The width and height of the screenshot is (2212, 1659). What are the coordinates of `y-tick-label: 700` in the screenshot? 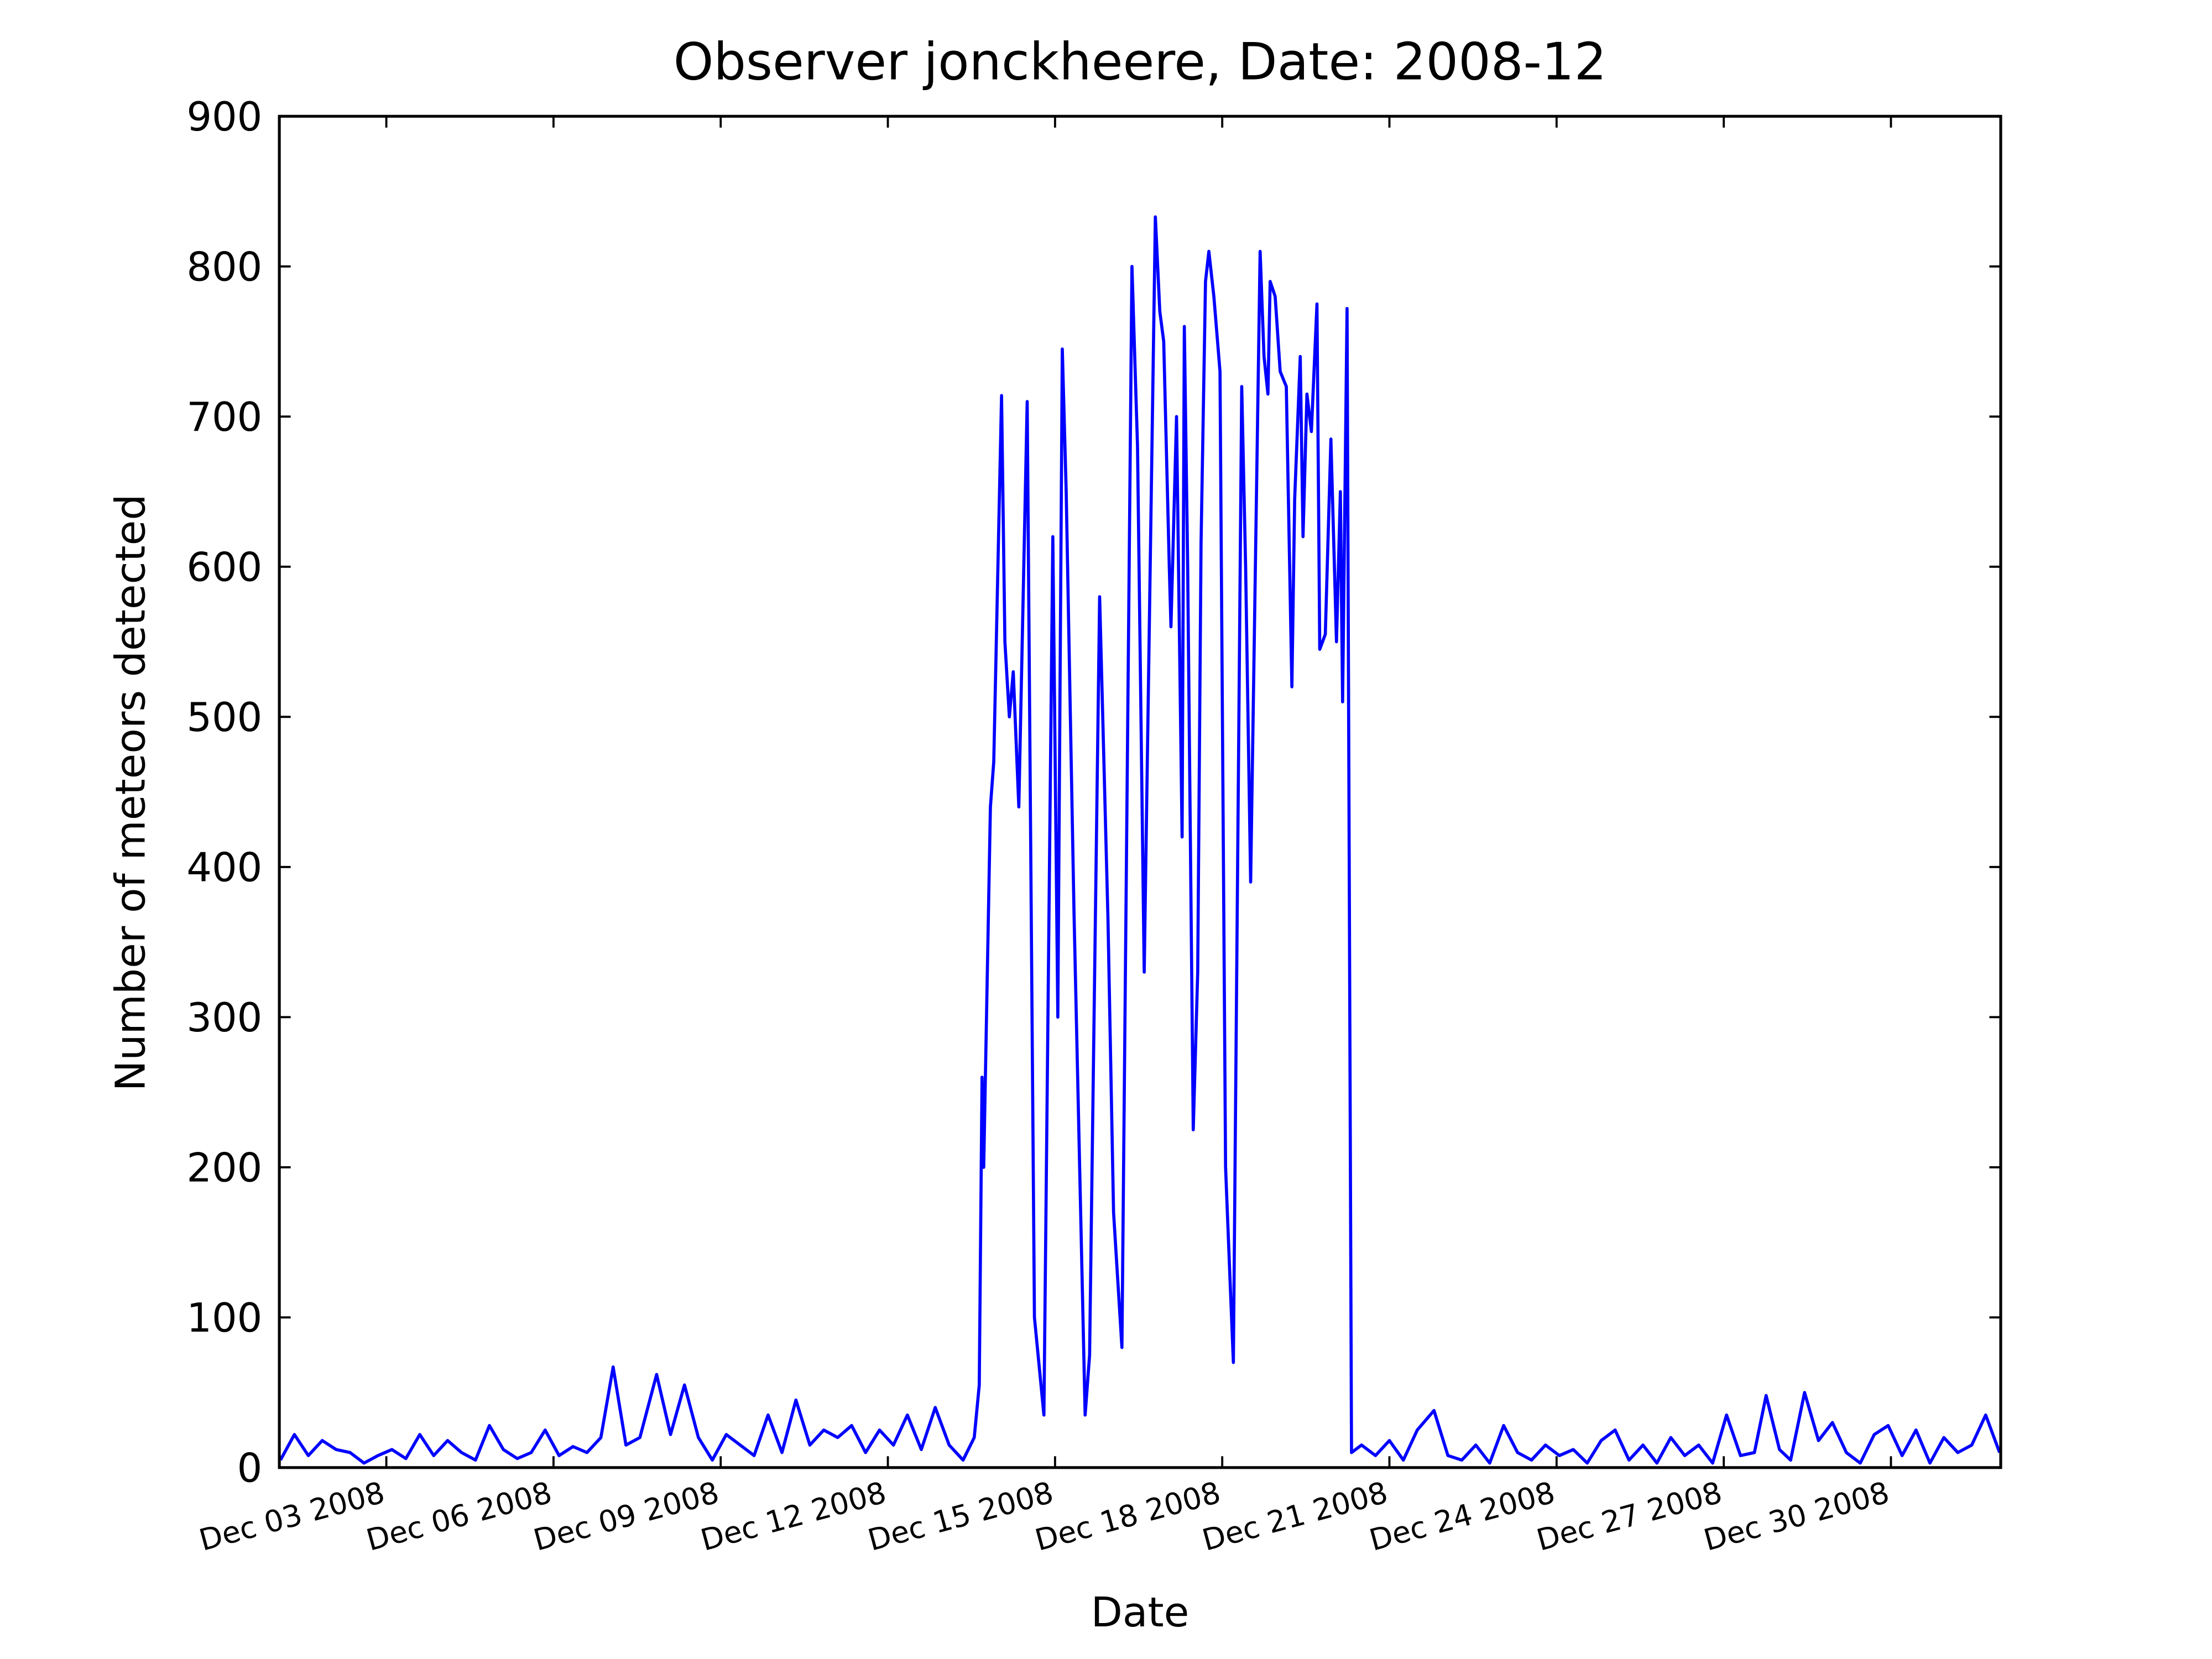 It's located at (224, 417).